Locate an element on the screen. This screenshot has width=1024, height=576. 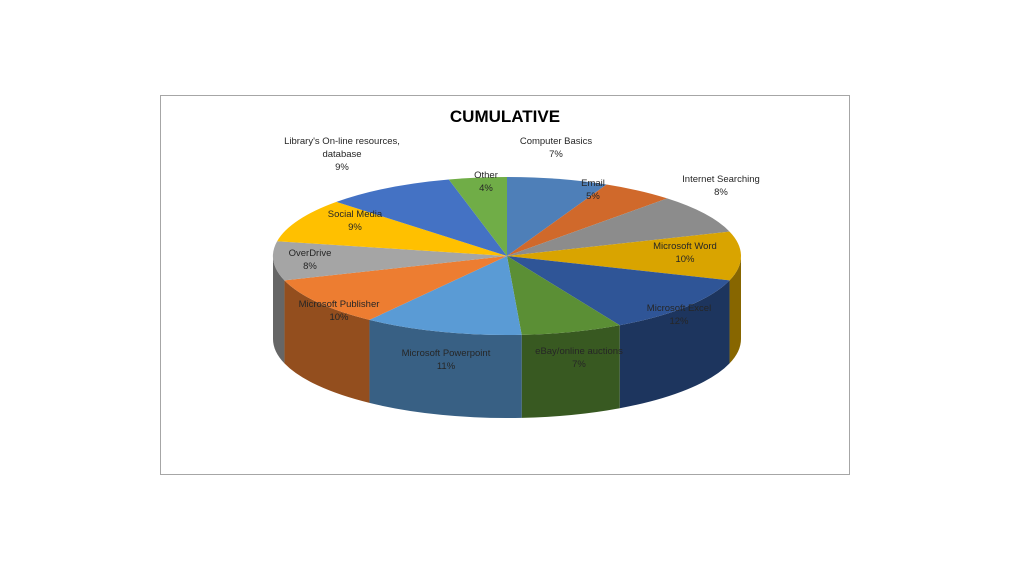
data-label-microsoft-excel: Microsoft Excel 12% is located at coordinates (679, 315).